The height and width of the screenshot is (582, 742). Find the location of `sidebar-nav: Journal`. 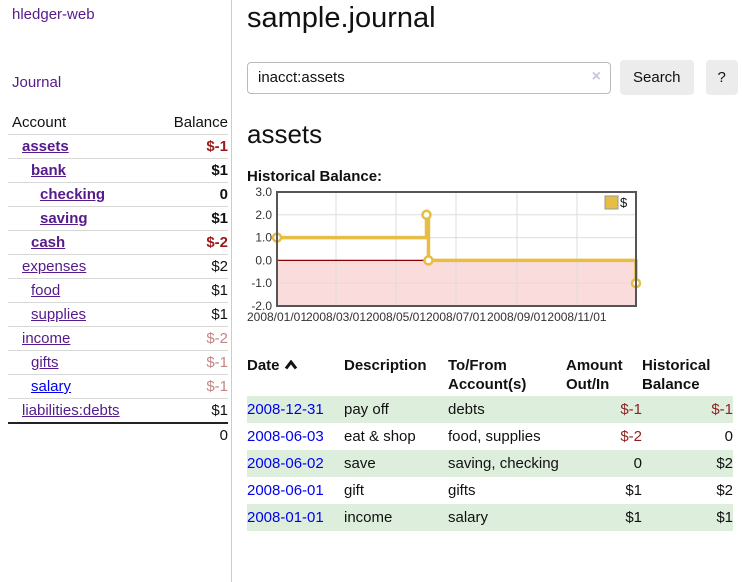

sidebar-nav: Journal is located at coordinates (121, 82).